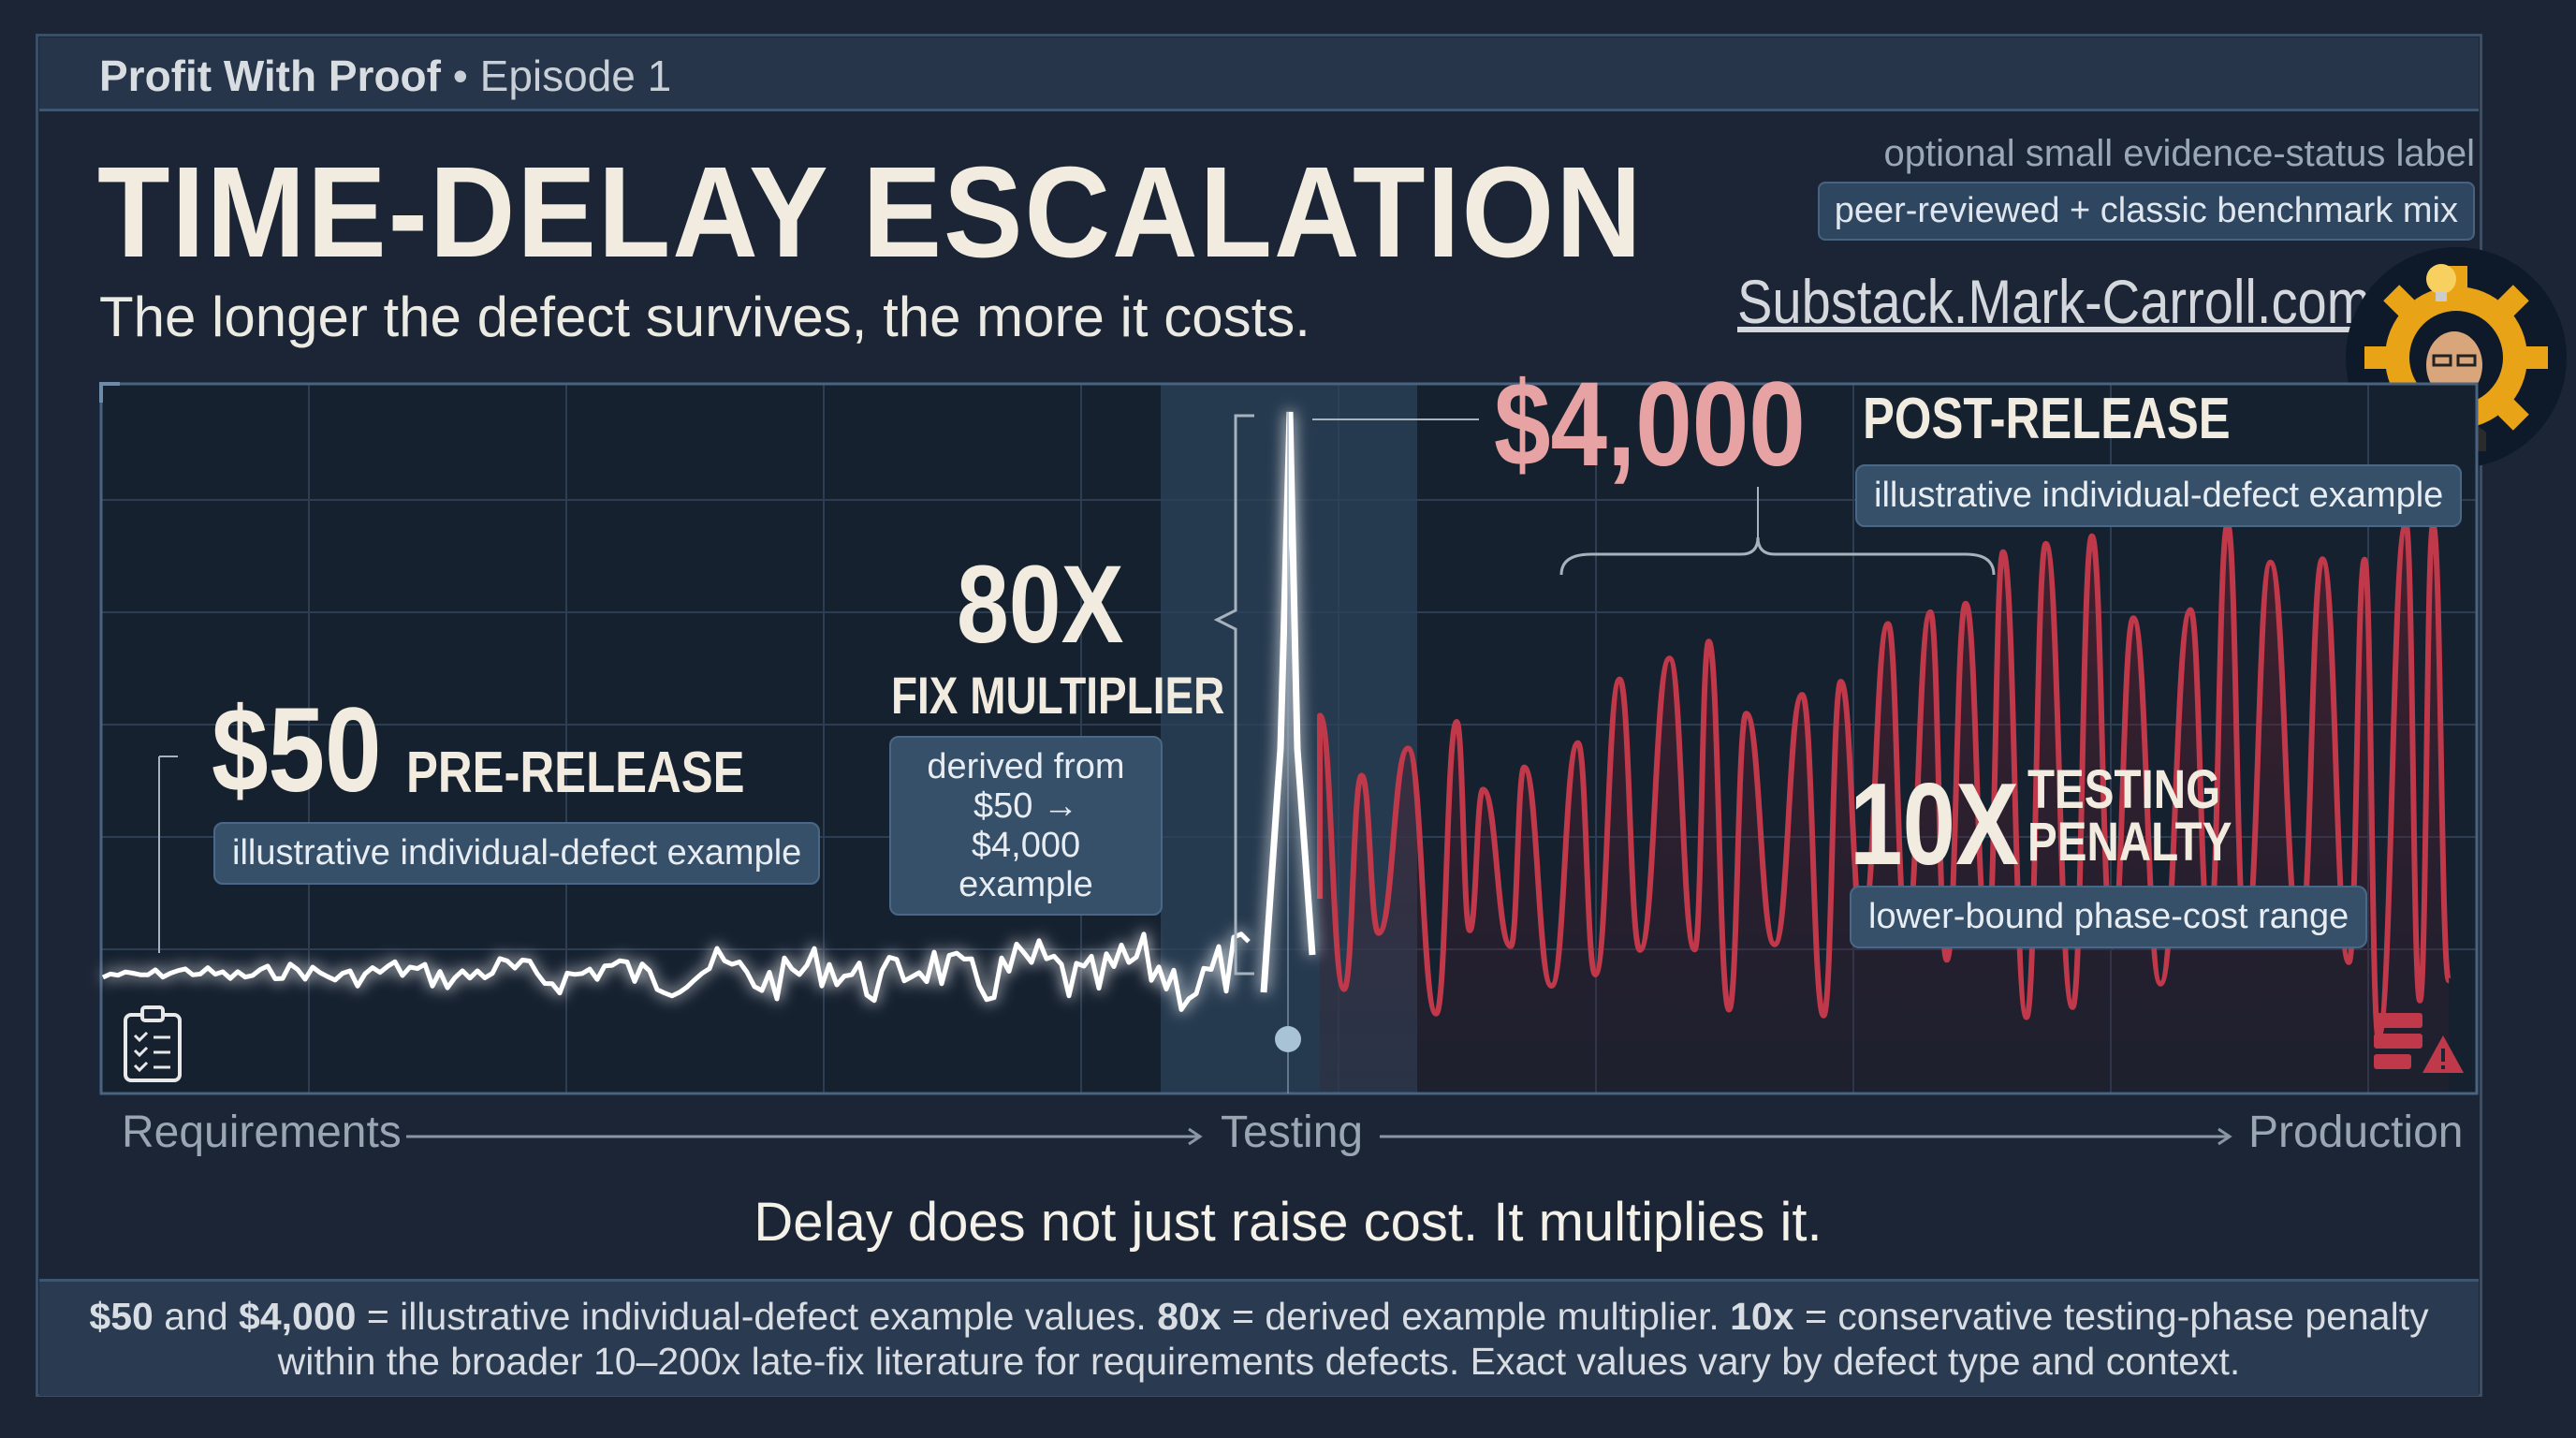 This screenshot has height=1438, width=2576. Describe the element at coordinates (1026, 786) in the screenshot. I see `multiplier-note-line1: derived from $50 →` at that location.